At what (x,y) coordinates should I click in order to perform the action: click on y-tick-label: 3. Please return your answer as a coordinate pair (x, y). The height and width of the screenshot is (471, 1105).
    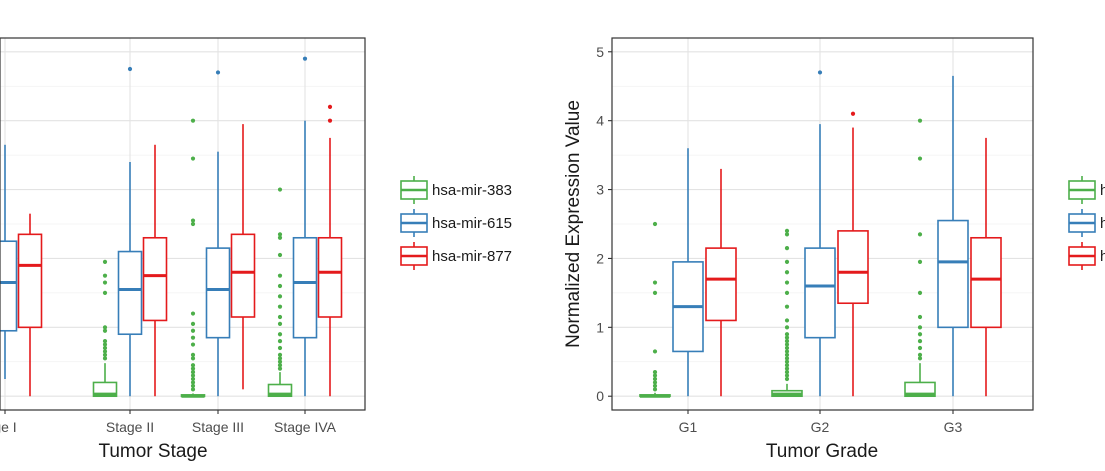
    Looking at the image, I should click on (600, 190).